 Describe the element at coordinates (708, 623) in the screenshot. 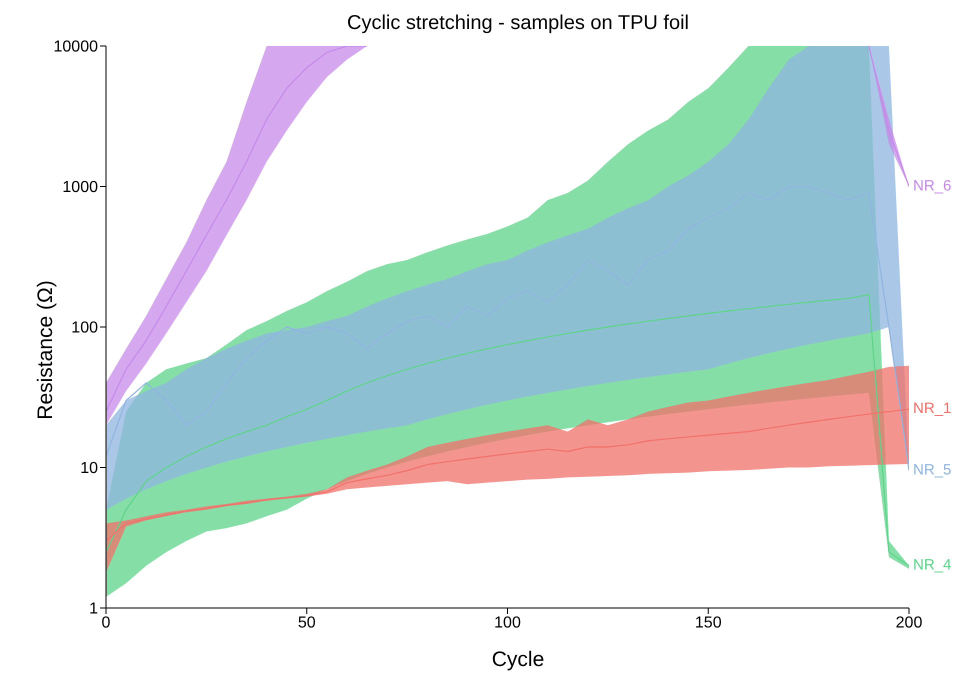

I see `x-tick-label: 150` at that location.